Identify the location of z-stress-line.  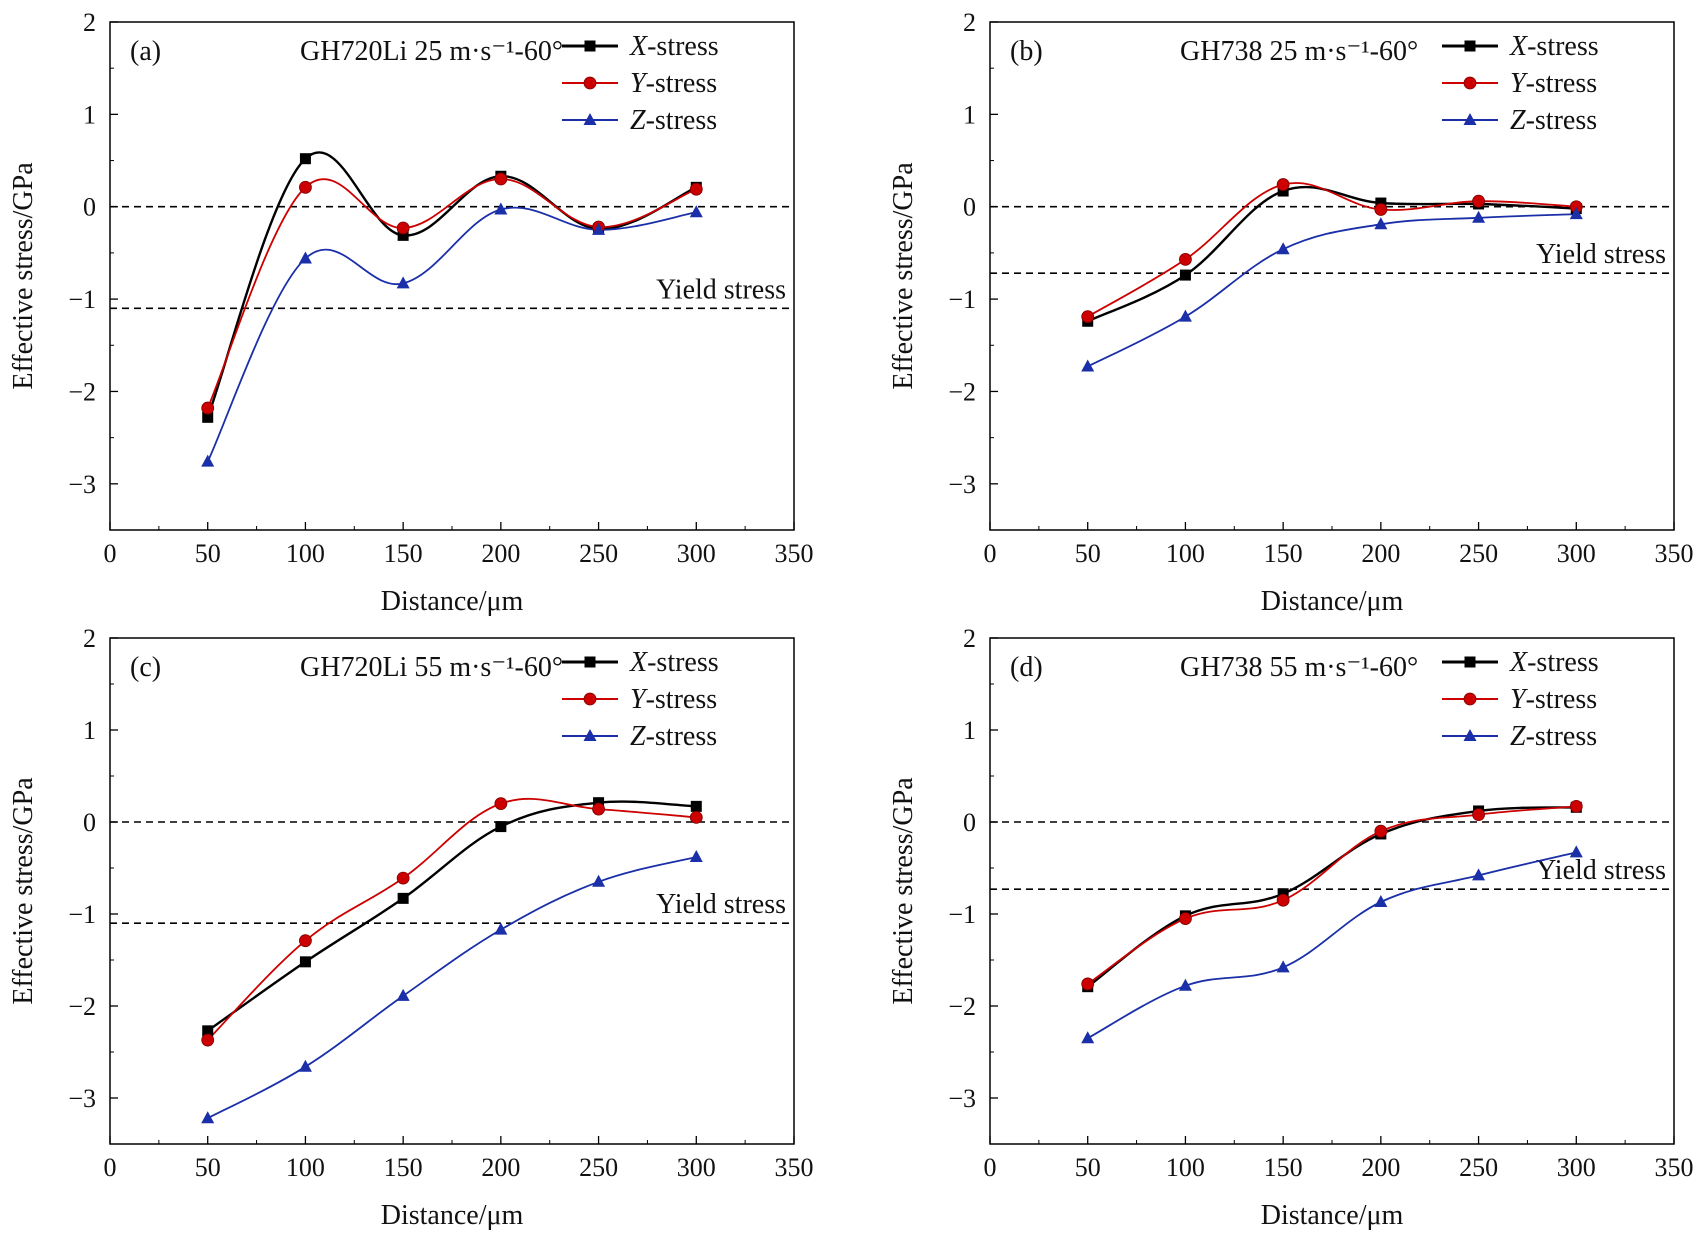
(452, 987).